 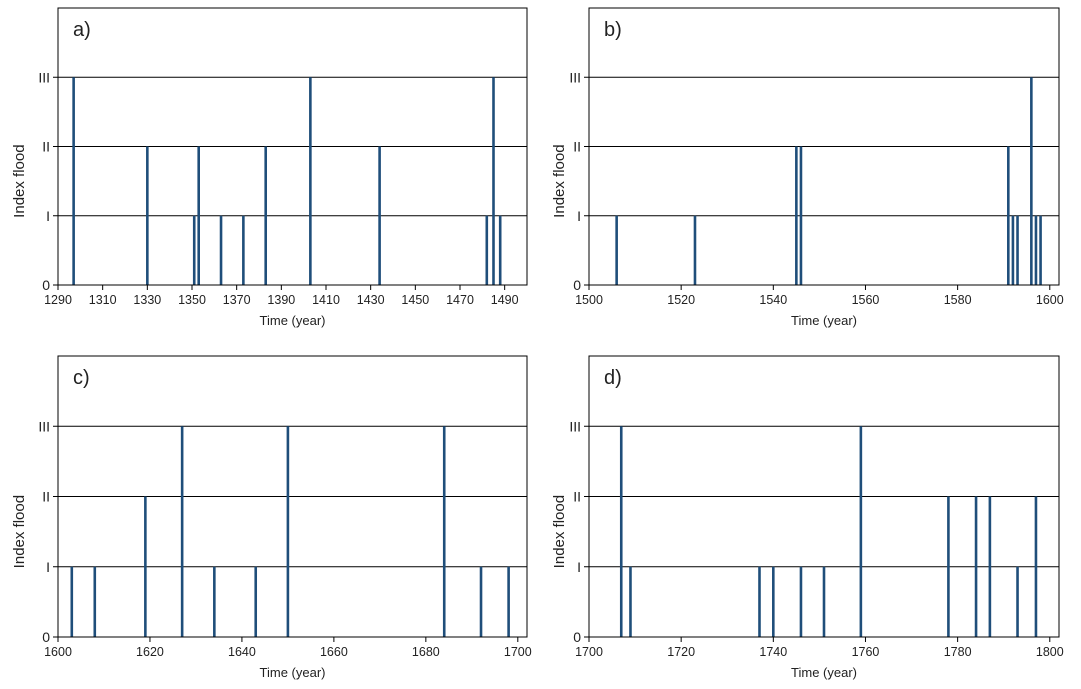 I want to click on x-tick-label: 1580, so click(x=958, y=300).